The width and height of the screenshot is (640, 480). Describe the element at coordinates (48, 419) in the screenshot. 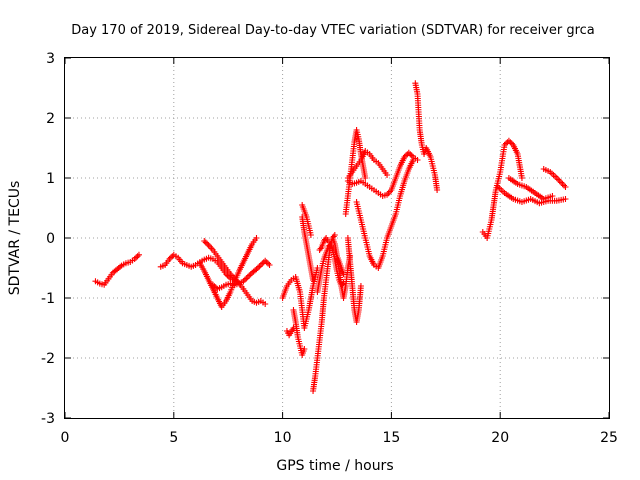

I see `y-tick-label: -3` at that location.